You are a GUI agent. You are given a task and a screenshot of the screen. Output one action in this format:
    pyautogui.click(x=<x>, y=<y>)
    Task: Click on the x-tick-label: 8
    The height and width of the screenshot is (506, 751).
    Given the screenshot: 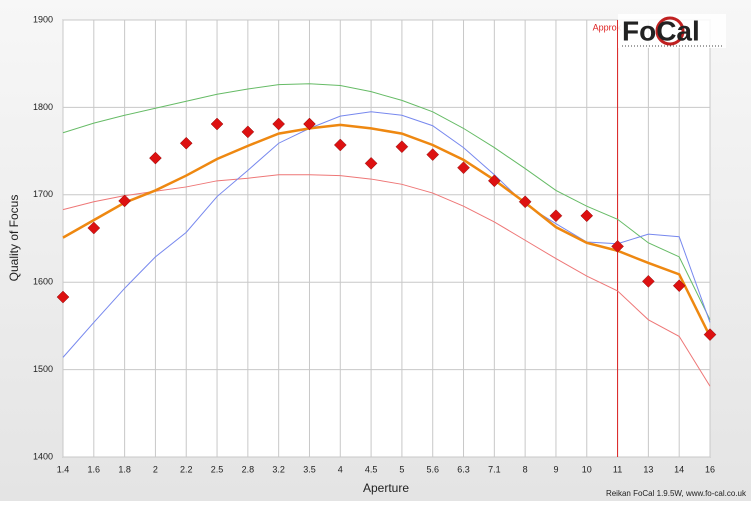 What is the action you would take?
    pyautogui.click(x=525, y=469)
    